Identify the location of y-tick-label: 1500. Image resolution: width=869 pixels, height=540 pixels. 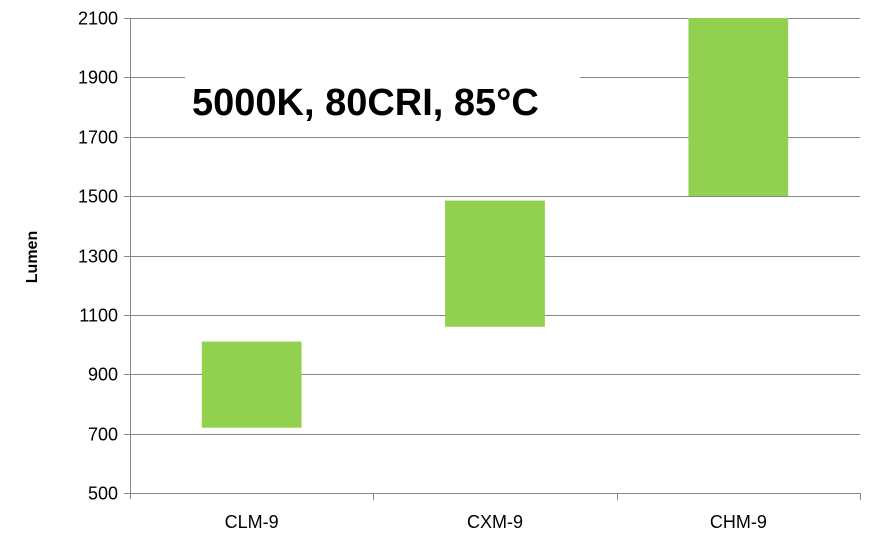
(98, 197).